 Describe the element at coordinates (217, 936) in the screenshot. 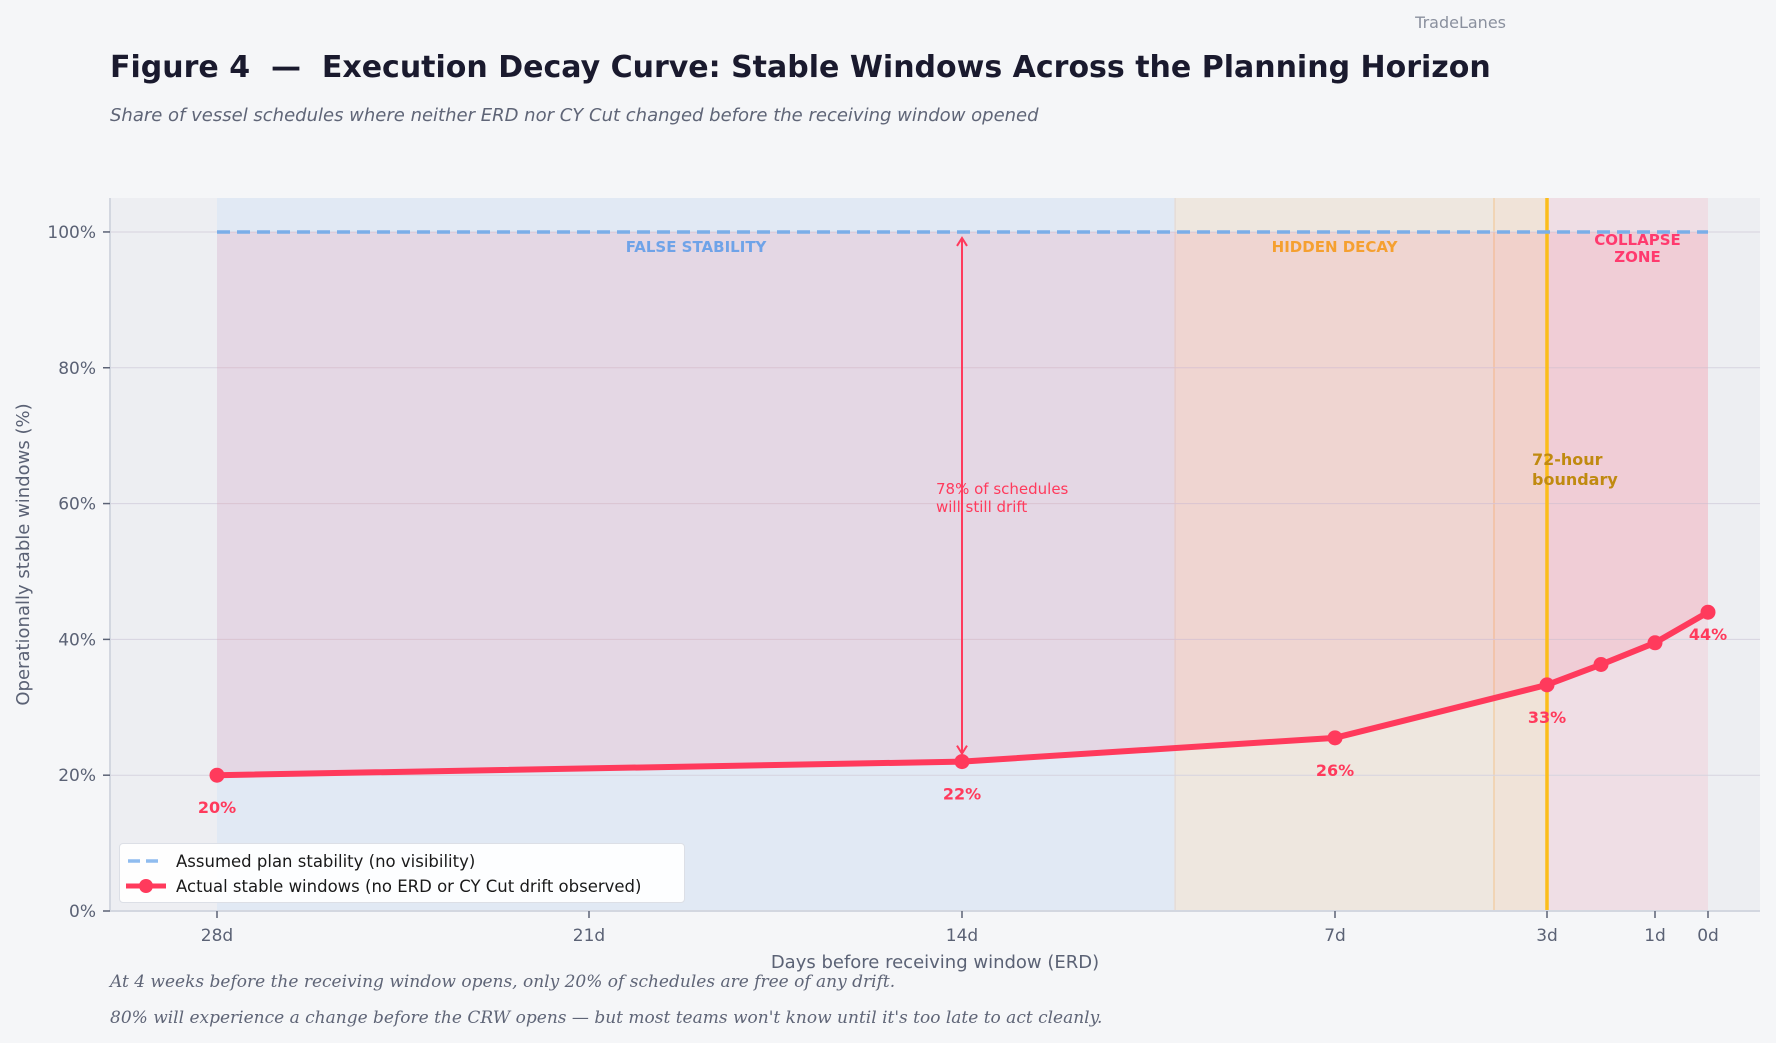

I see `x-tick-label: 28d` at that location.